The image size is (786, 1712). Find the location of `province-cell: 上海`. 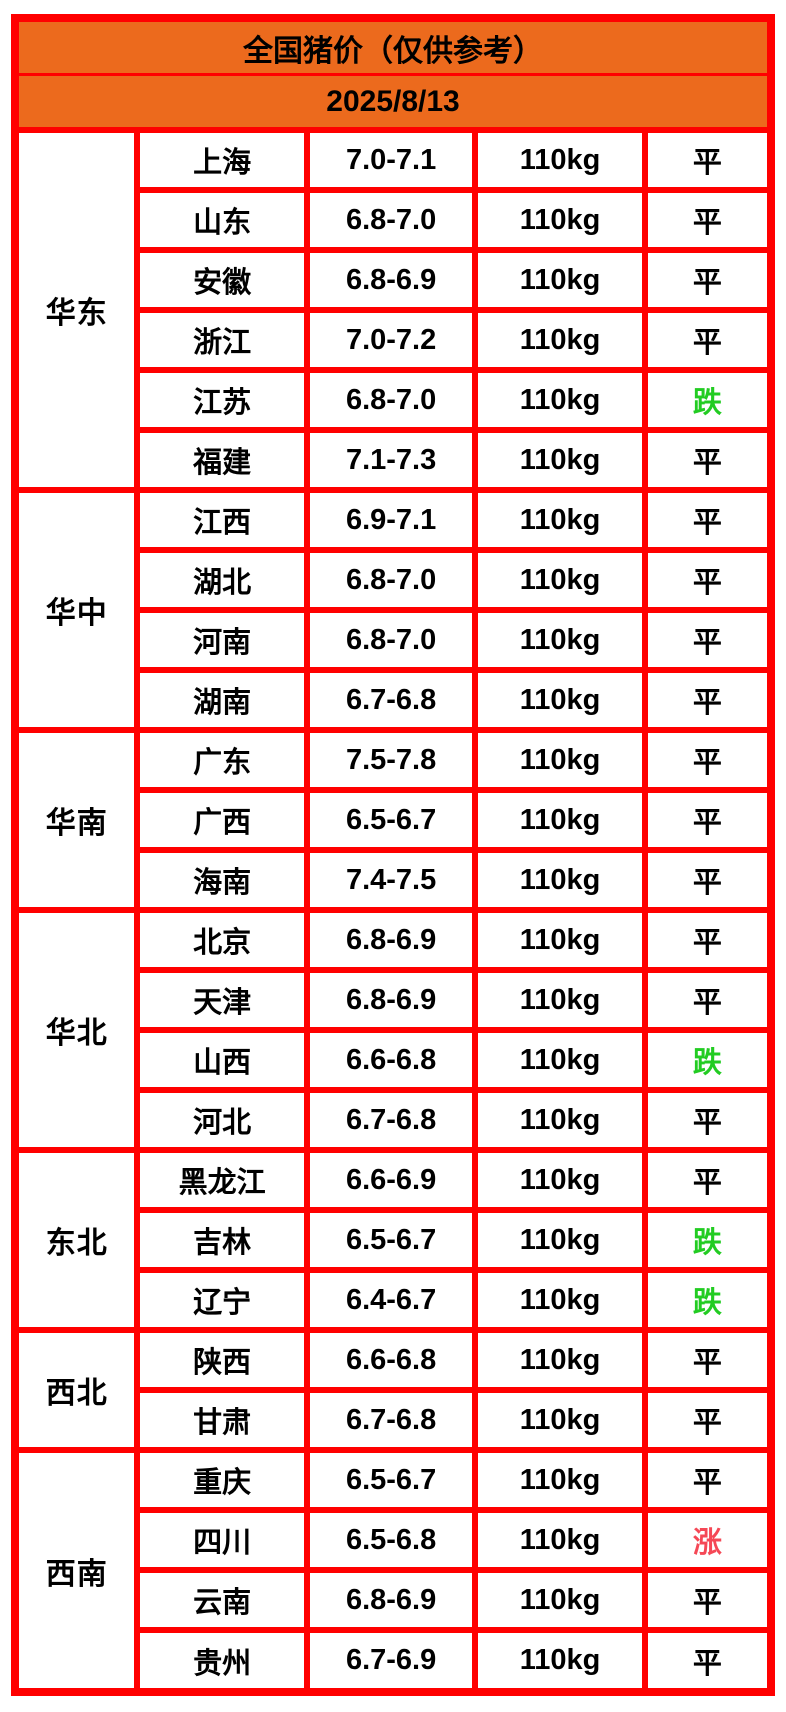

province-cell: 上海 is located at coordinates (222, 160).